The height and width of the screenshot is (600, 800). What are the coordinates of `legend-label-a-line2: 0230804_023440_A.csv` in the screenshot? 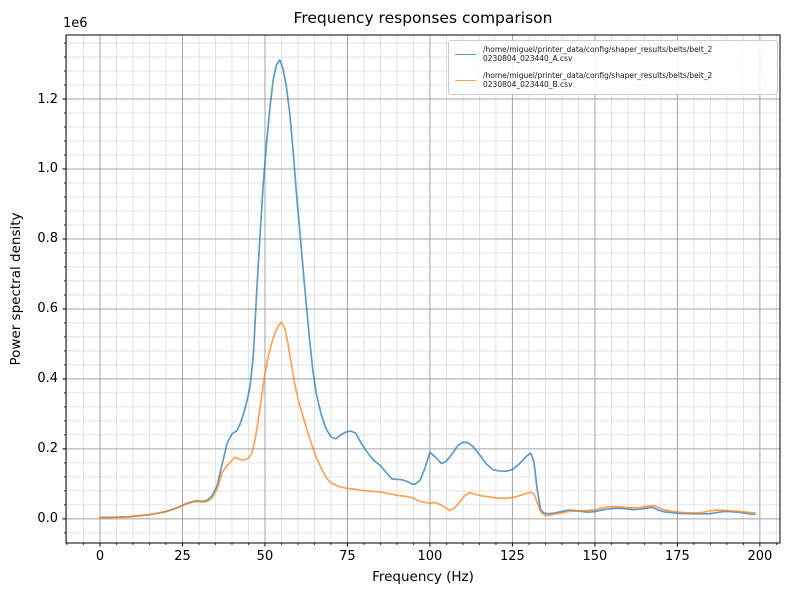 It's located at (528, 58).